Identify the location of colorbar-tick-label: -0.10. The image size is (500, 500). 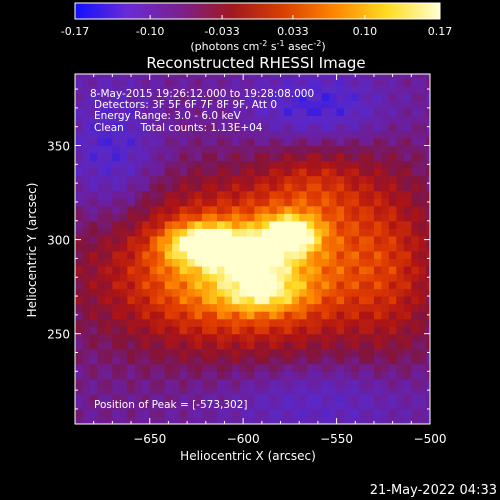
(150, 31).